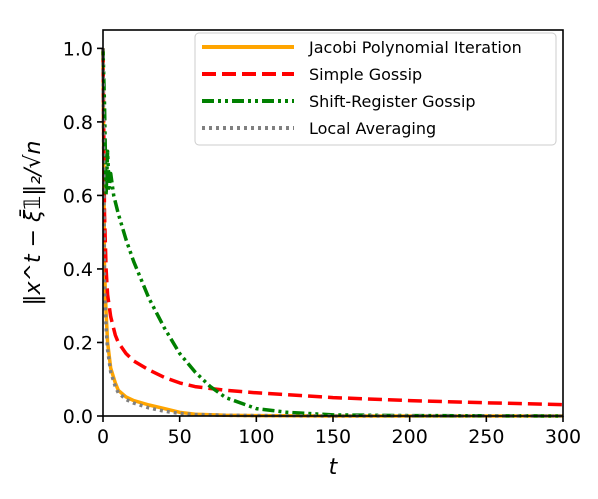  I want to click on legend-box, so click(375, 89).